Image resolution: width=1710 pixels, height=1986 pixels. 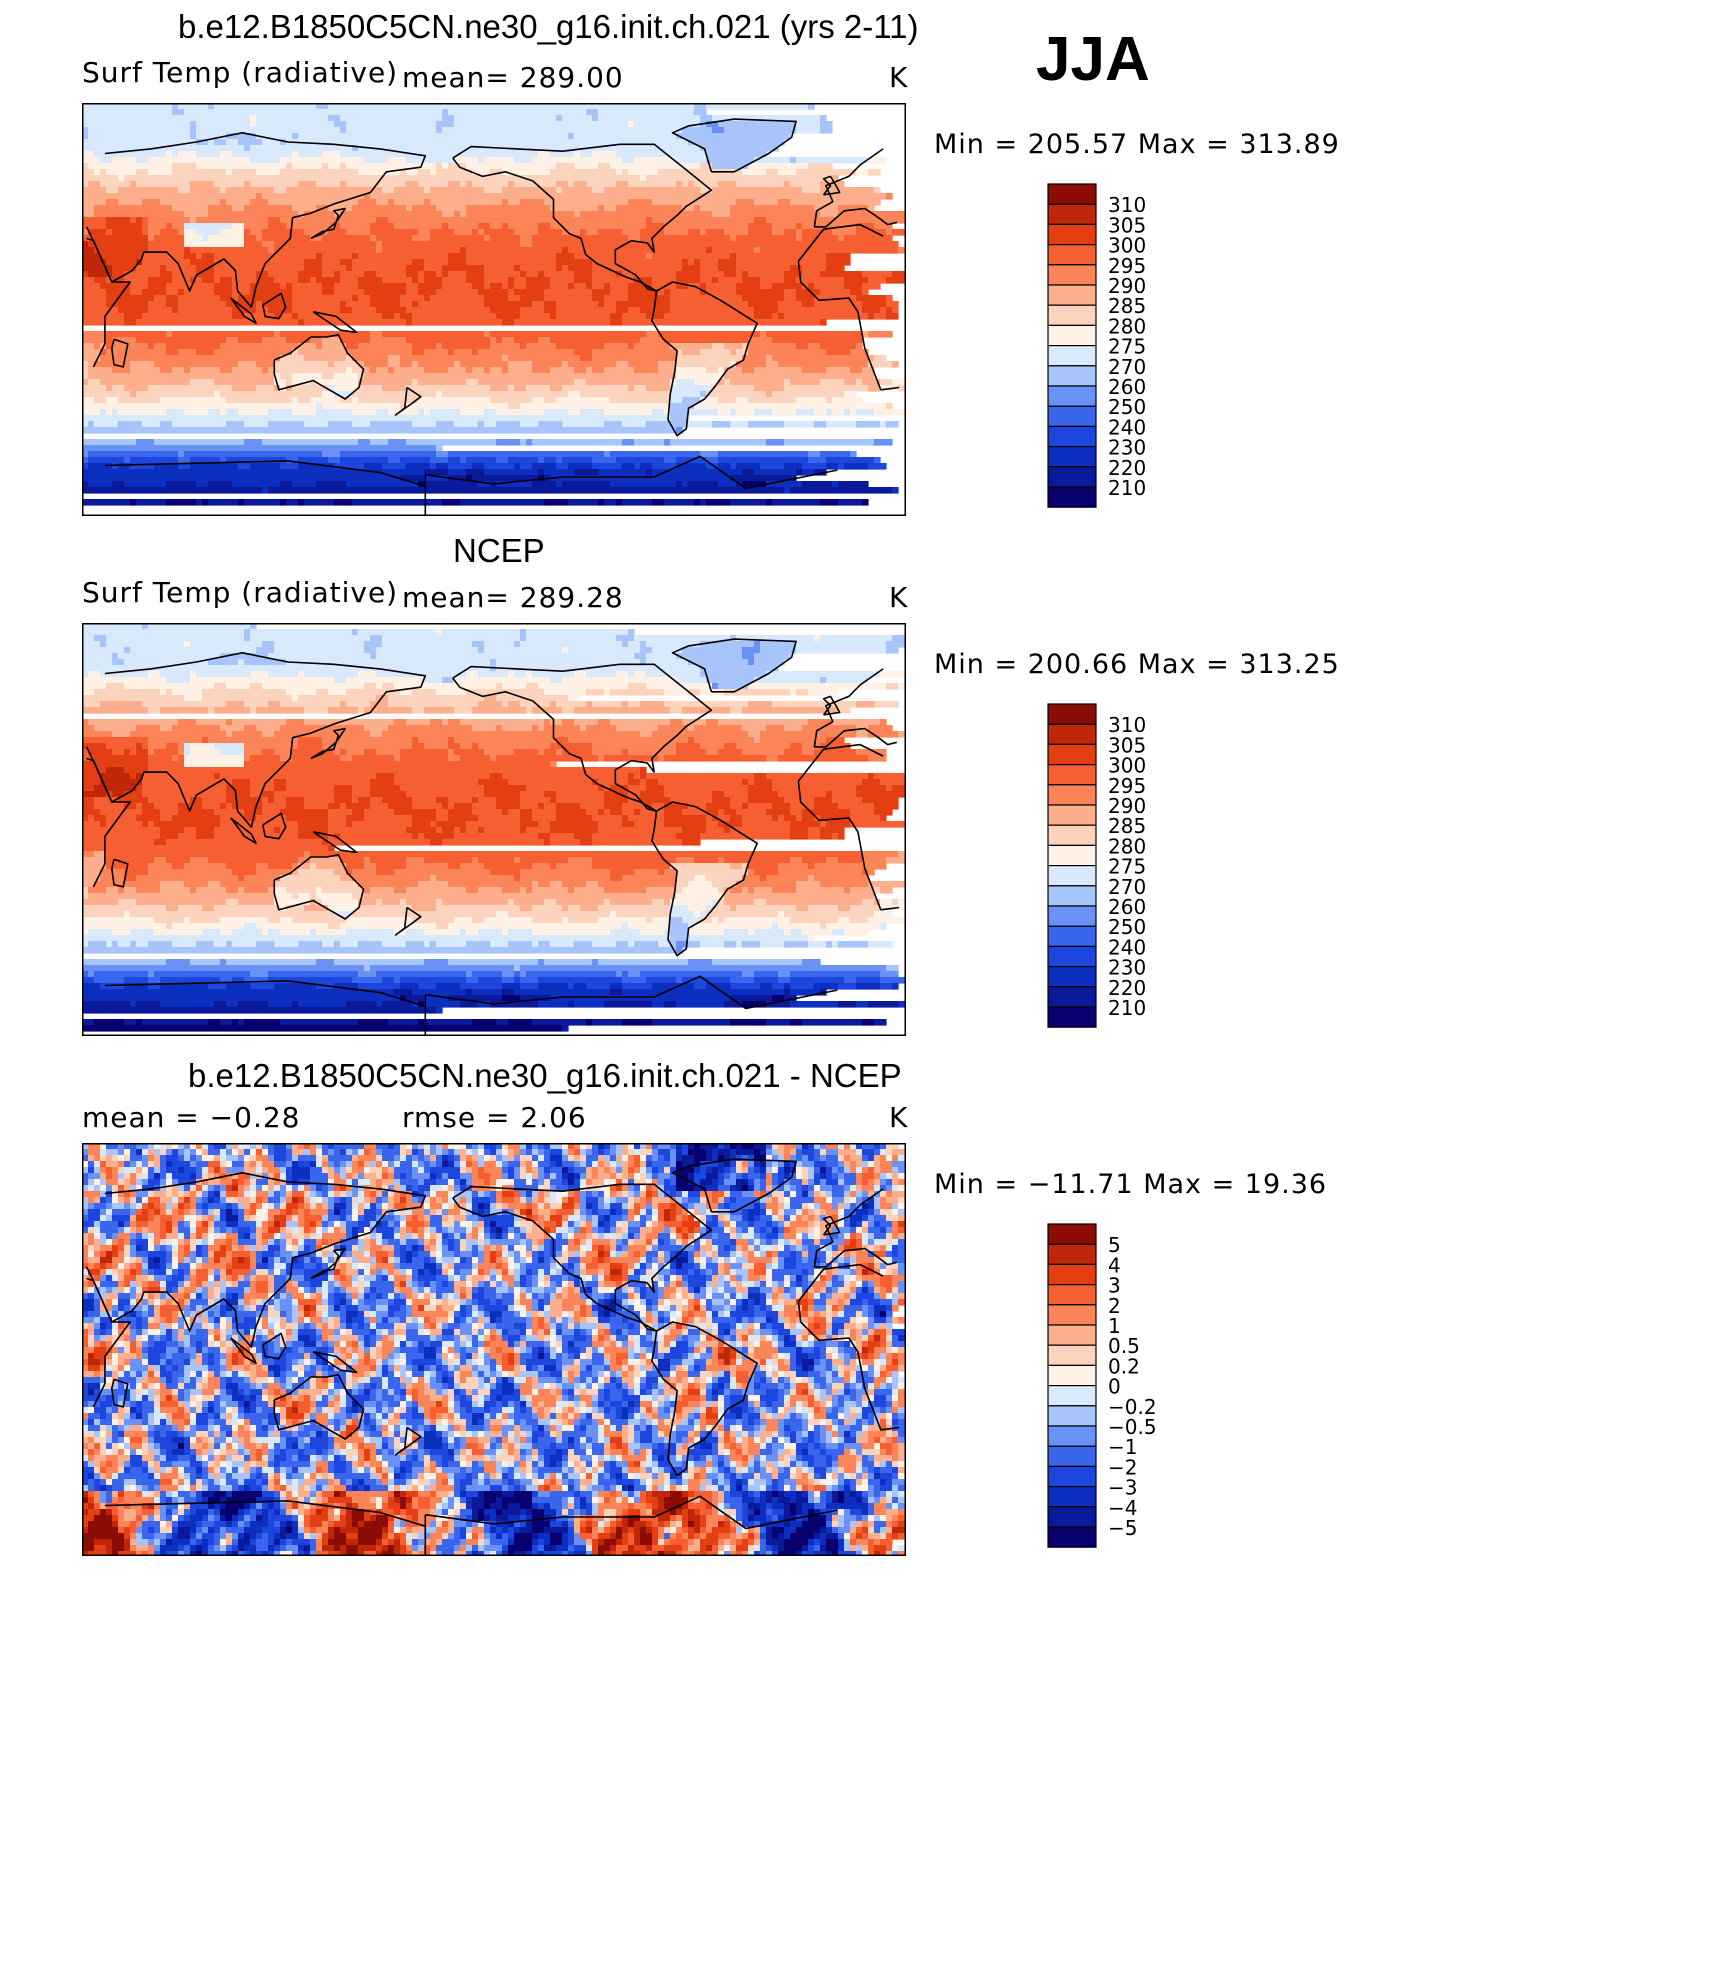 I want to click on panel-2-units: K, so click(x=899, y=597).